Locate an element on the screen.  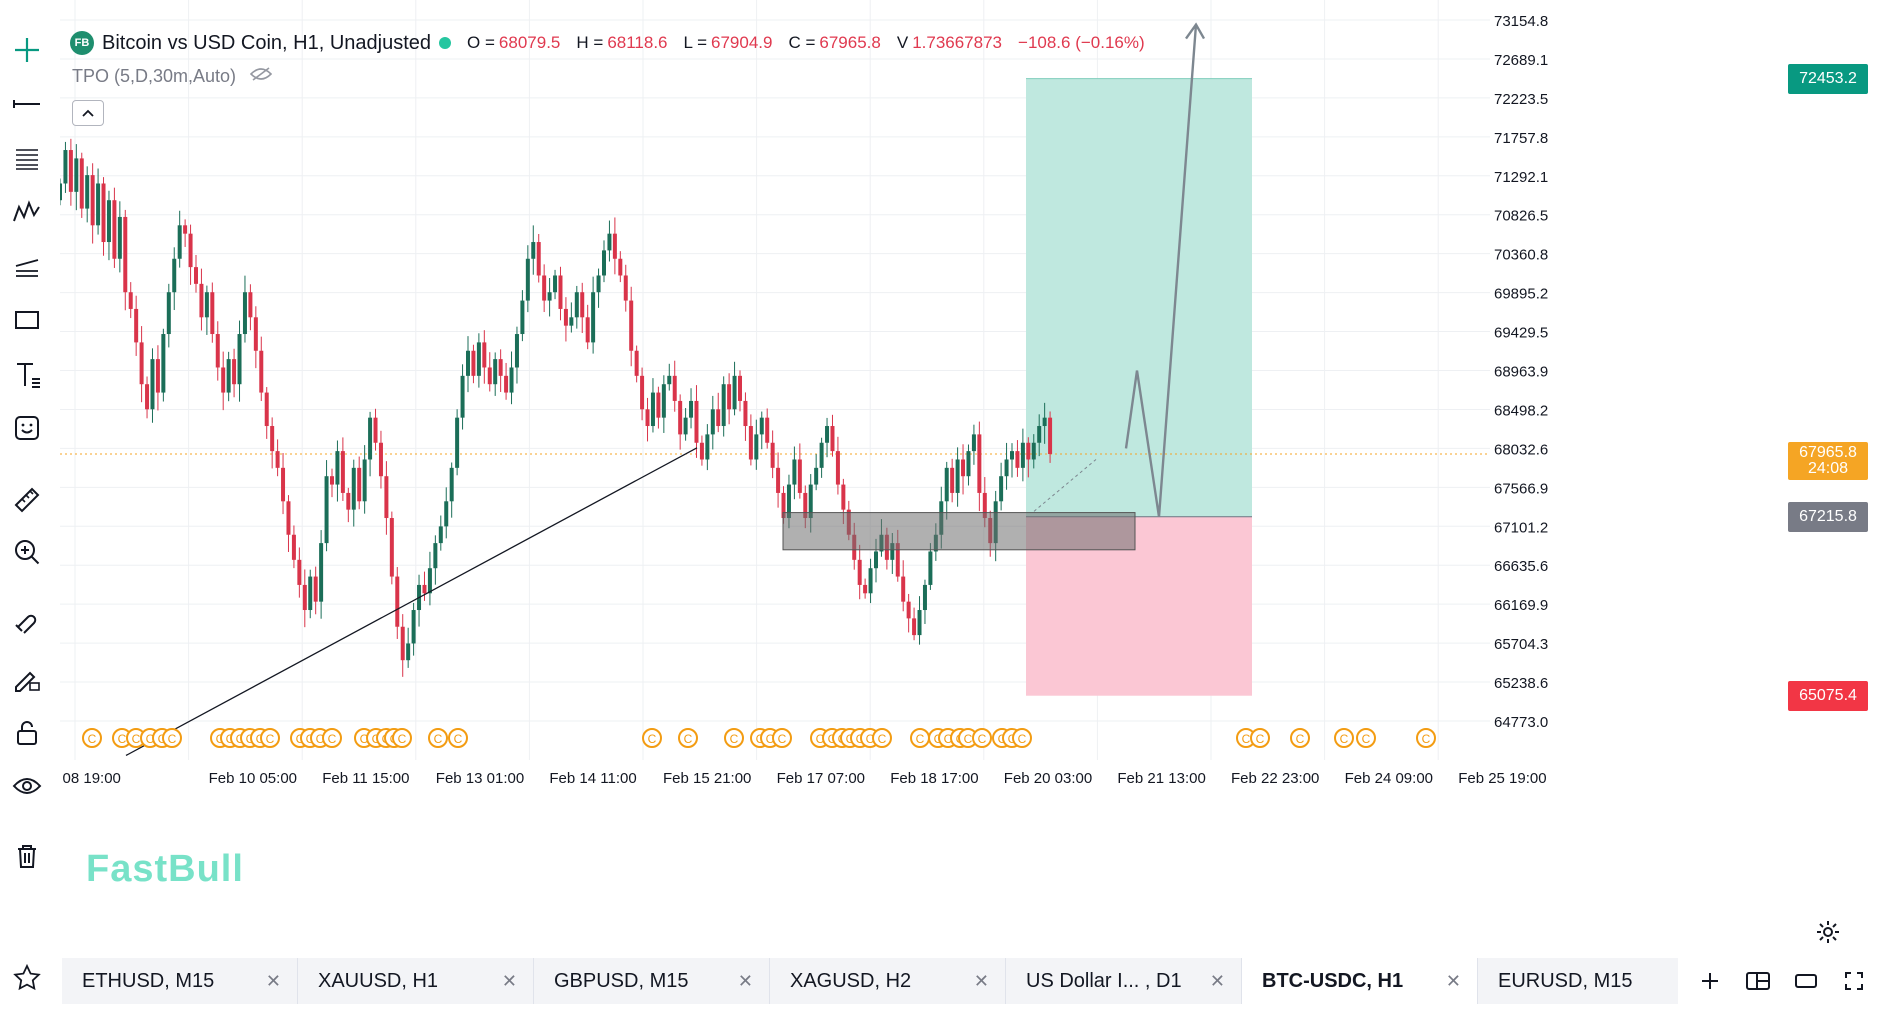
fib-retracement-icon is located at coordinates (27, 158).